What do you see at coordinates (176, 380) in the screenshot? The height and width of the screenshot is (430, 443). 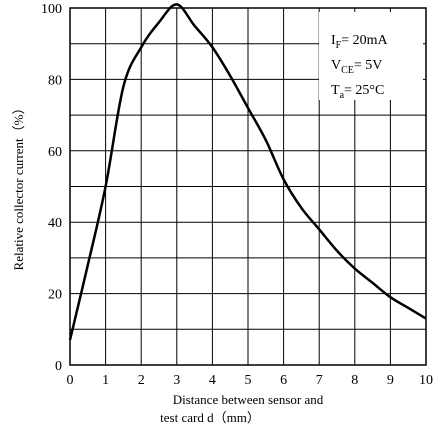 I see `x-tick-label: 3` at bounding box center [176, 380].